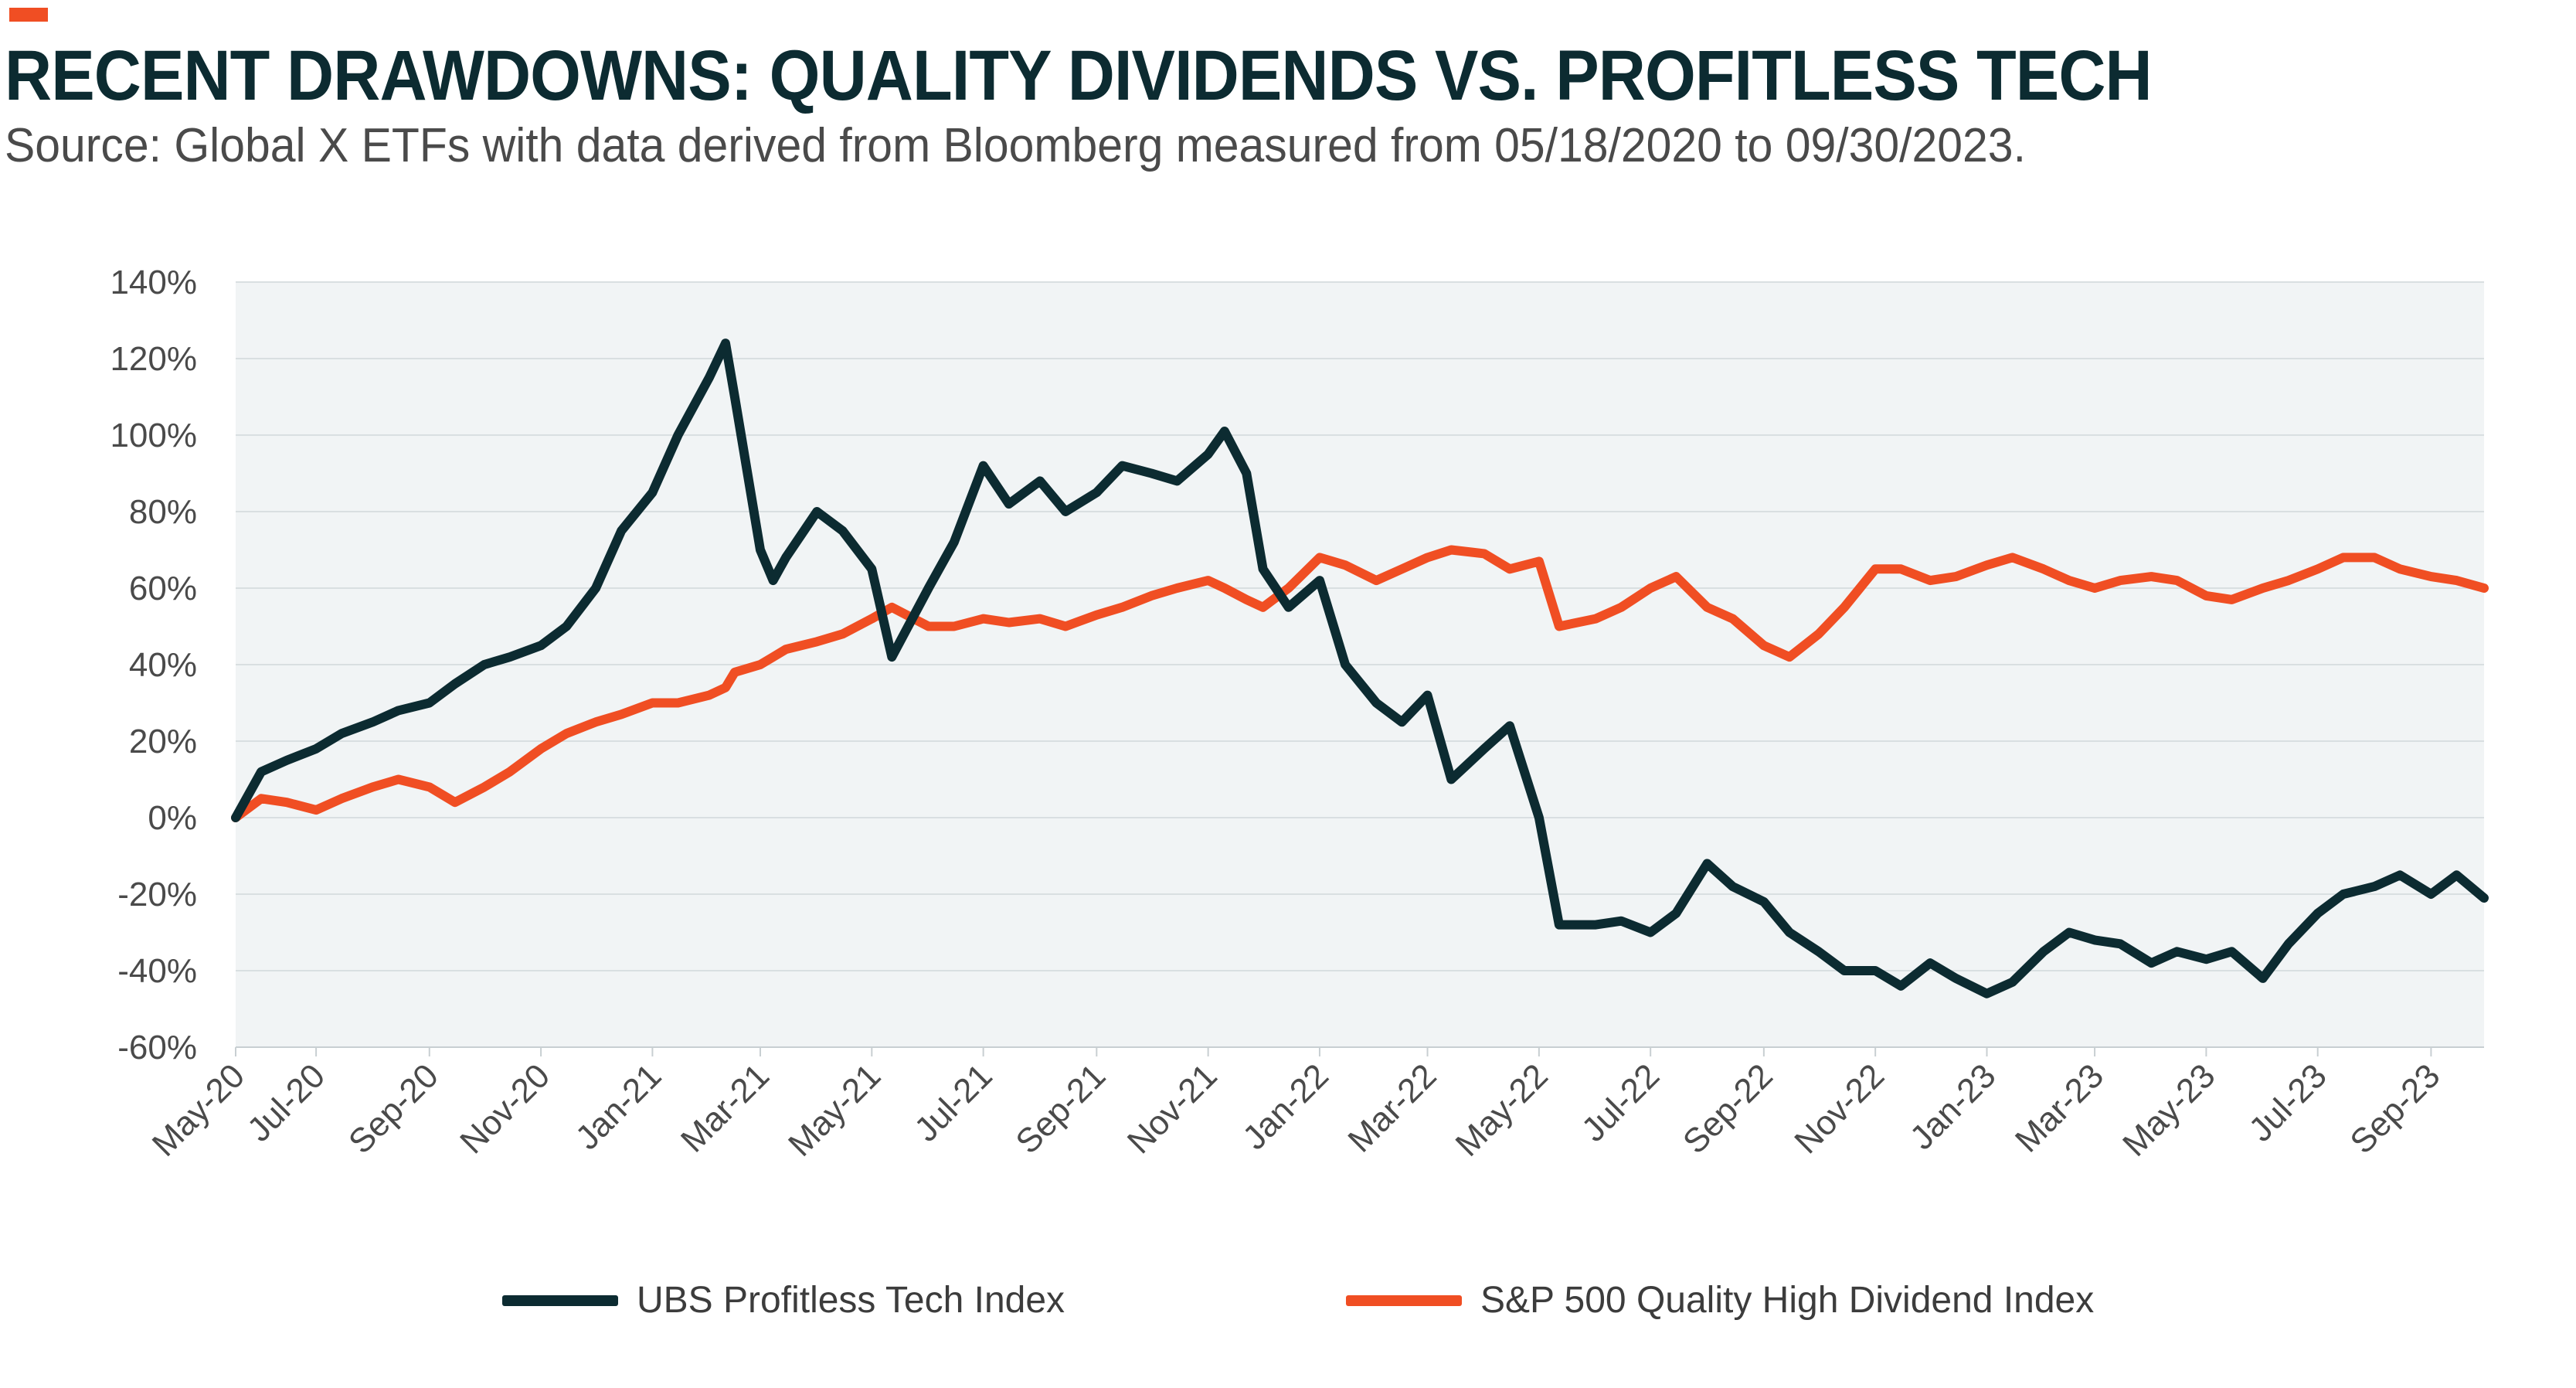  Describe the element at coordinates (1060, 1108) in the screenshot. I see `x-tick-label: Sep-21` at that location.